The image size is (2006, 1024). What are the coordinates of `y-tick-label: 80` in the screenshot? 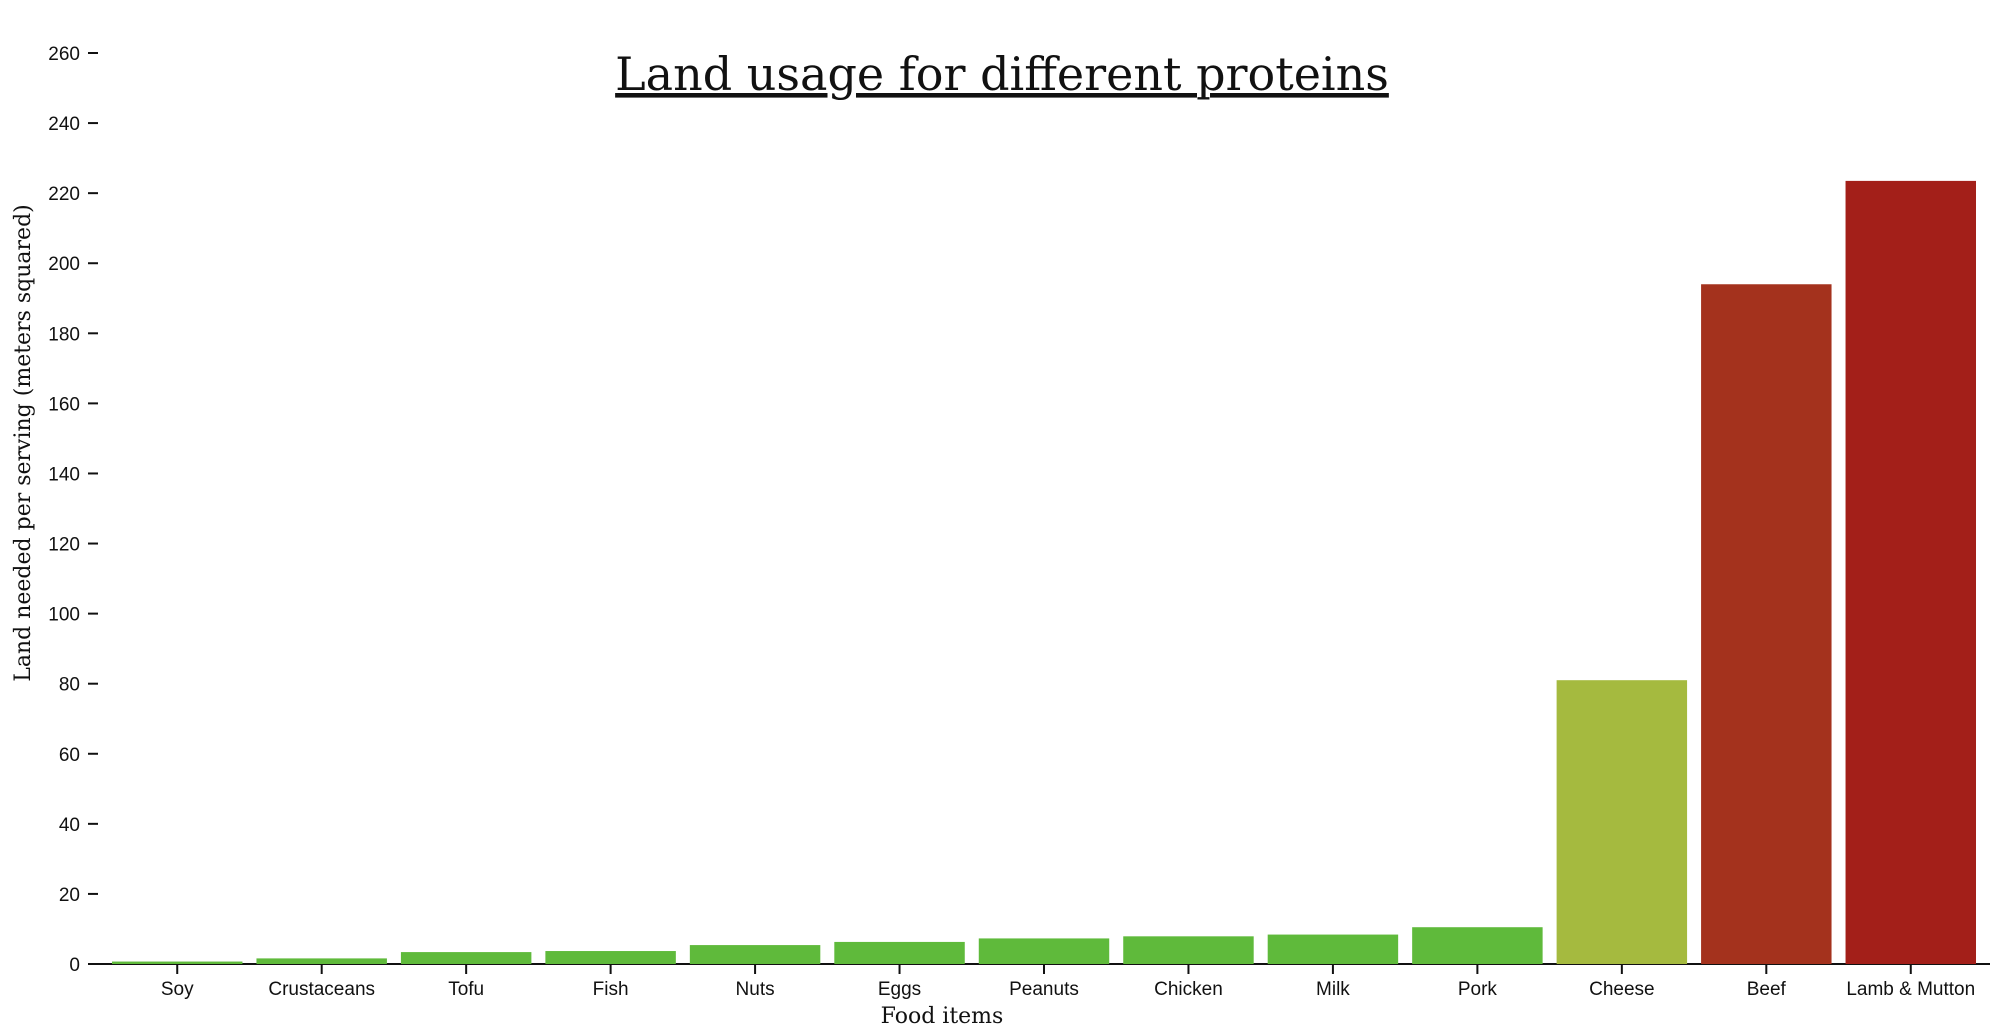 It's located at (69, 685).